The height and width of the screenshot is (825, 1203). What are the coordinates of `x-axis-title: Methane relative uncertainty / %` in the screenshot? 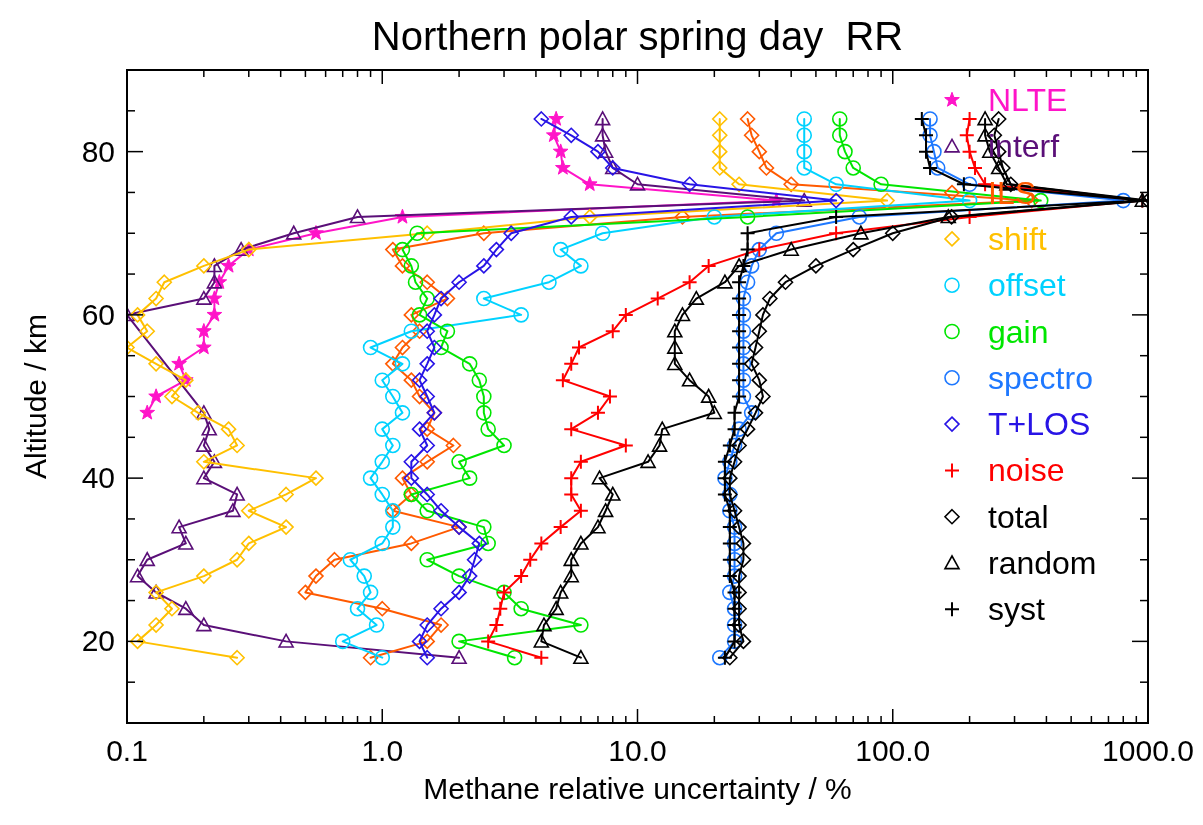 It's located at (637, 788).